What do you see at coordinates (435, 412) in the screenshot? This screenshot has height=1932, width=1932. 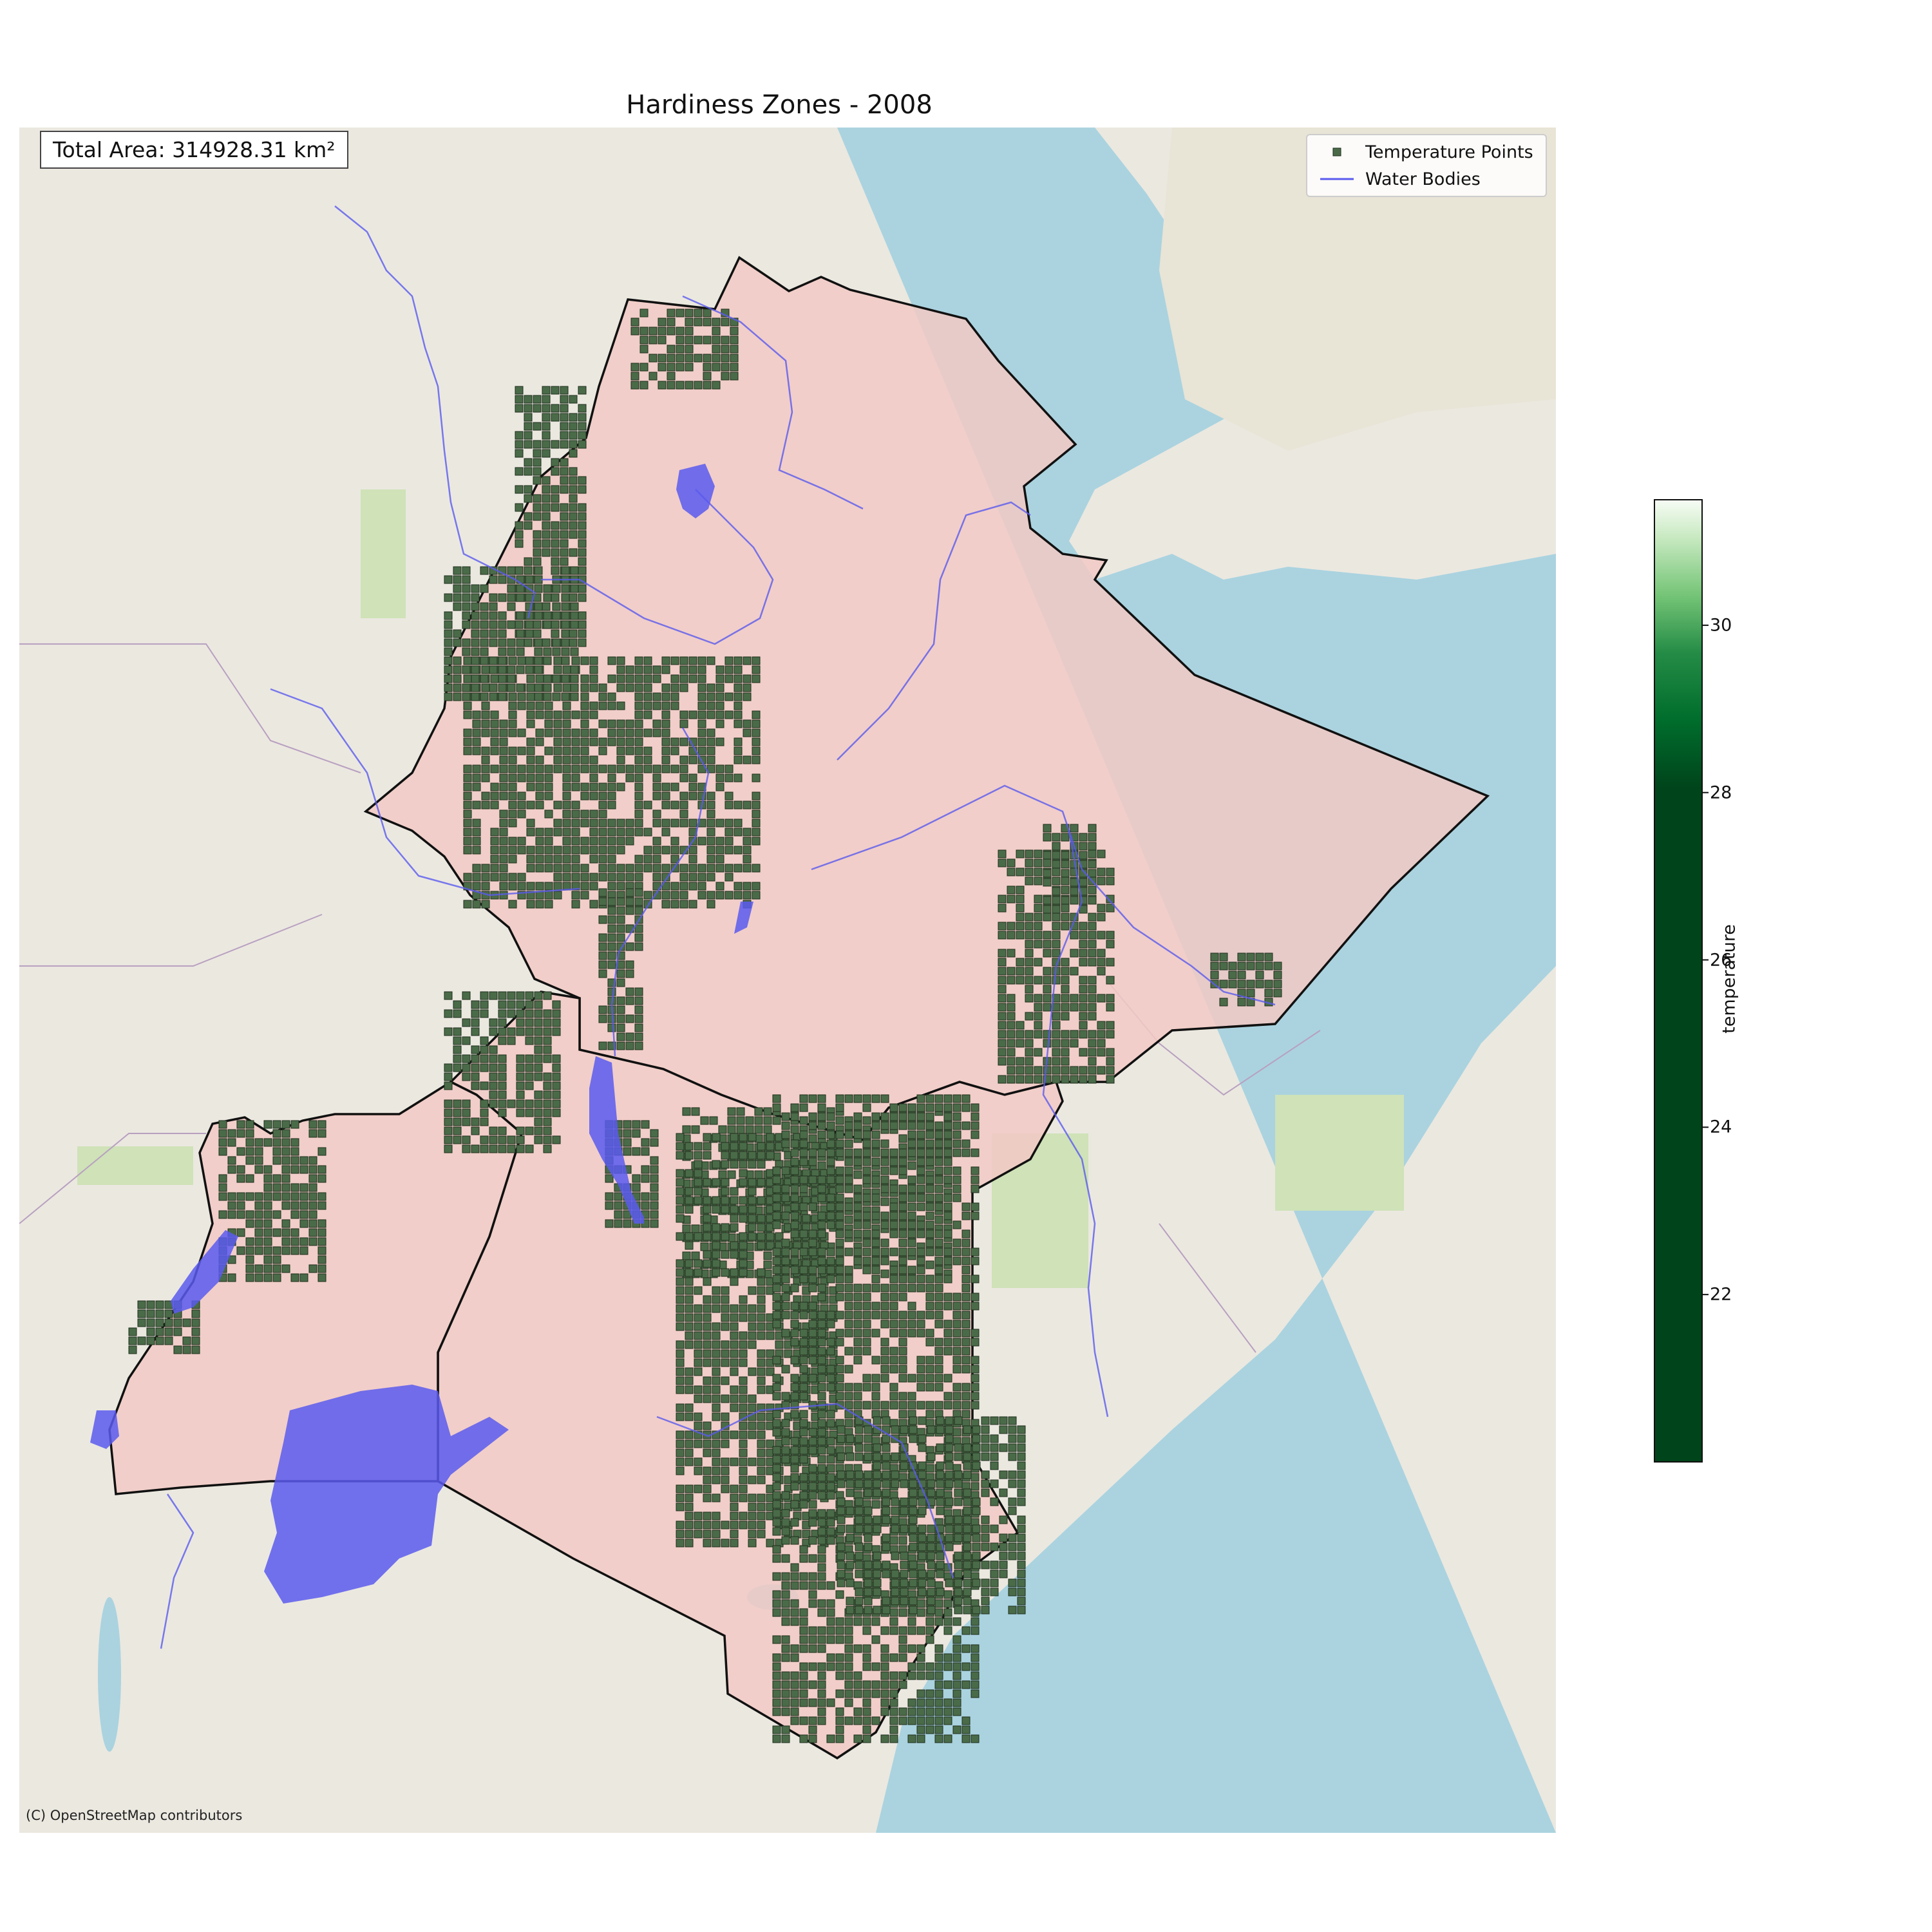 I see `river-nile` at bounding box center [435, 412].